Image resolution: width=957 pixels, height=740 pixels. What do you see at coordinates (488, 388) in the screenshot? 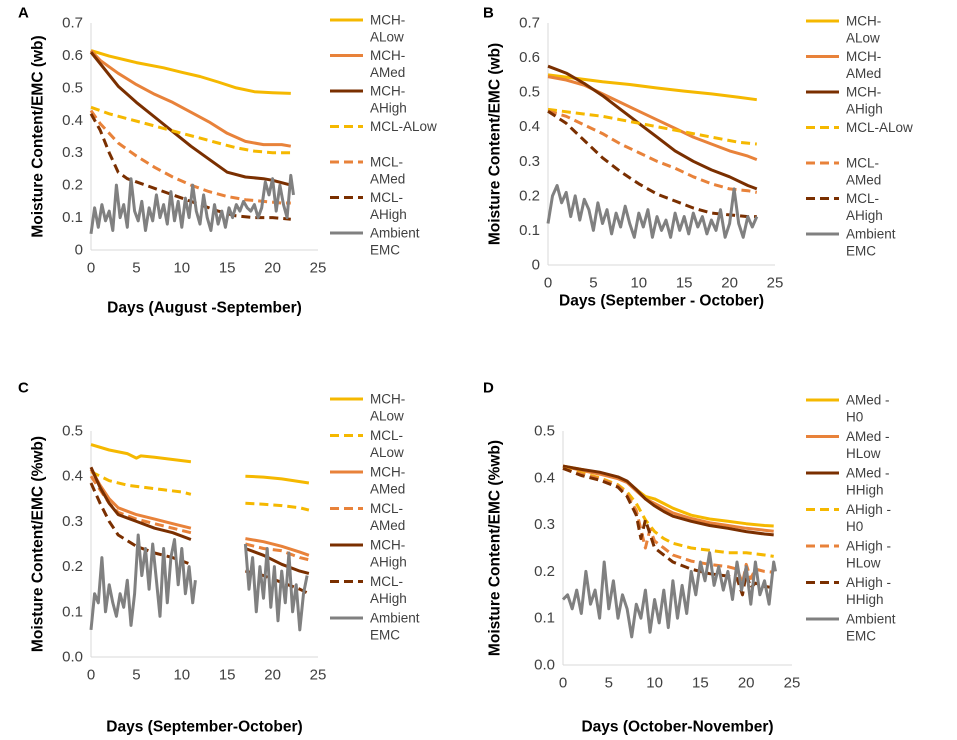
I see `panel-letter: D` at bounding box center [488, 388].